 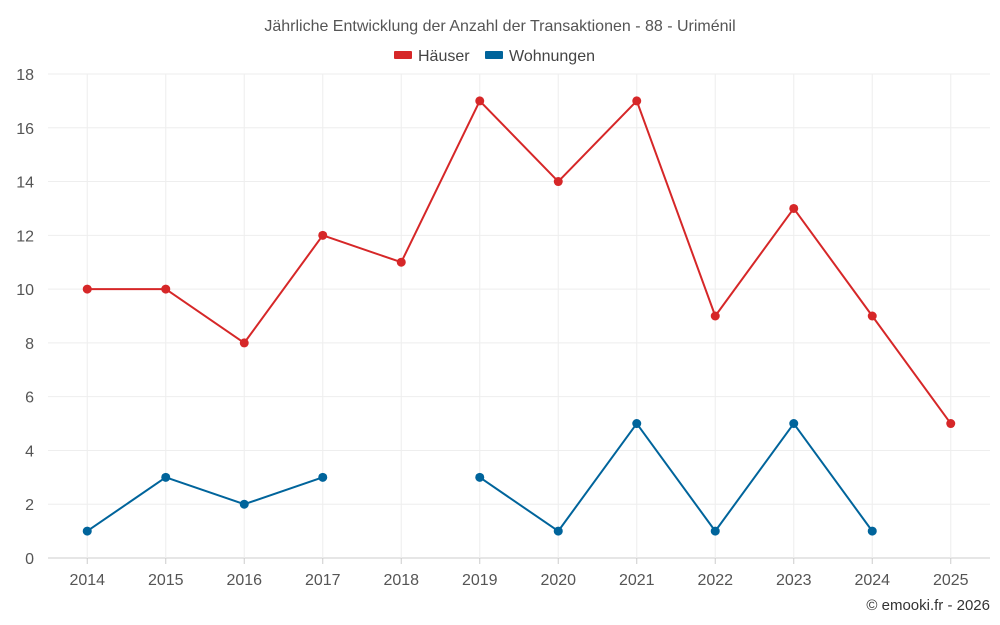 What do you see at coordinates (166, 580) in the screenshot?
I see `x-tick-label: 2015` at bounding box center [166, 580].